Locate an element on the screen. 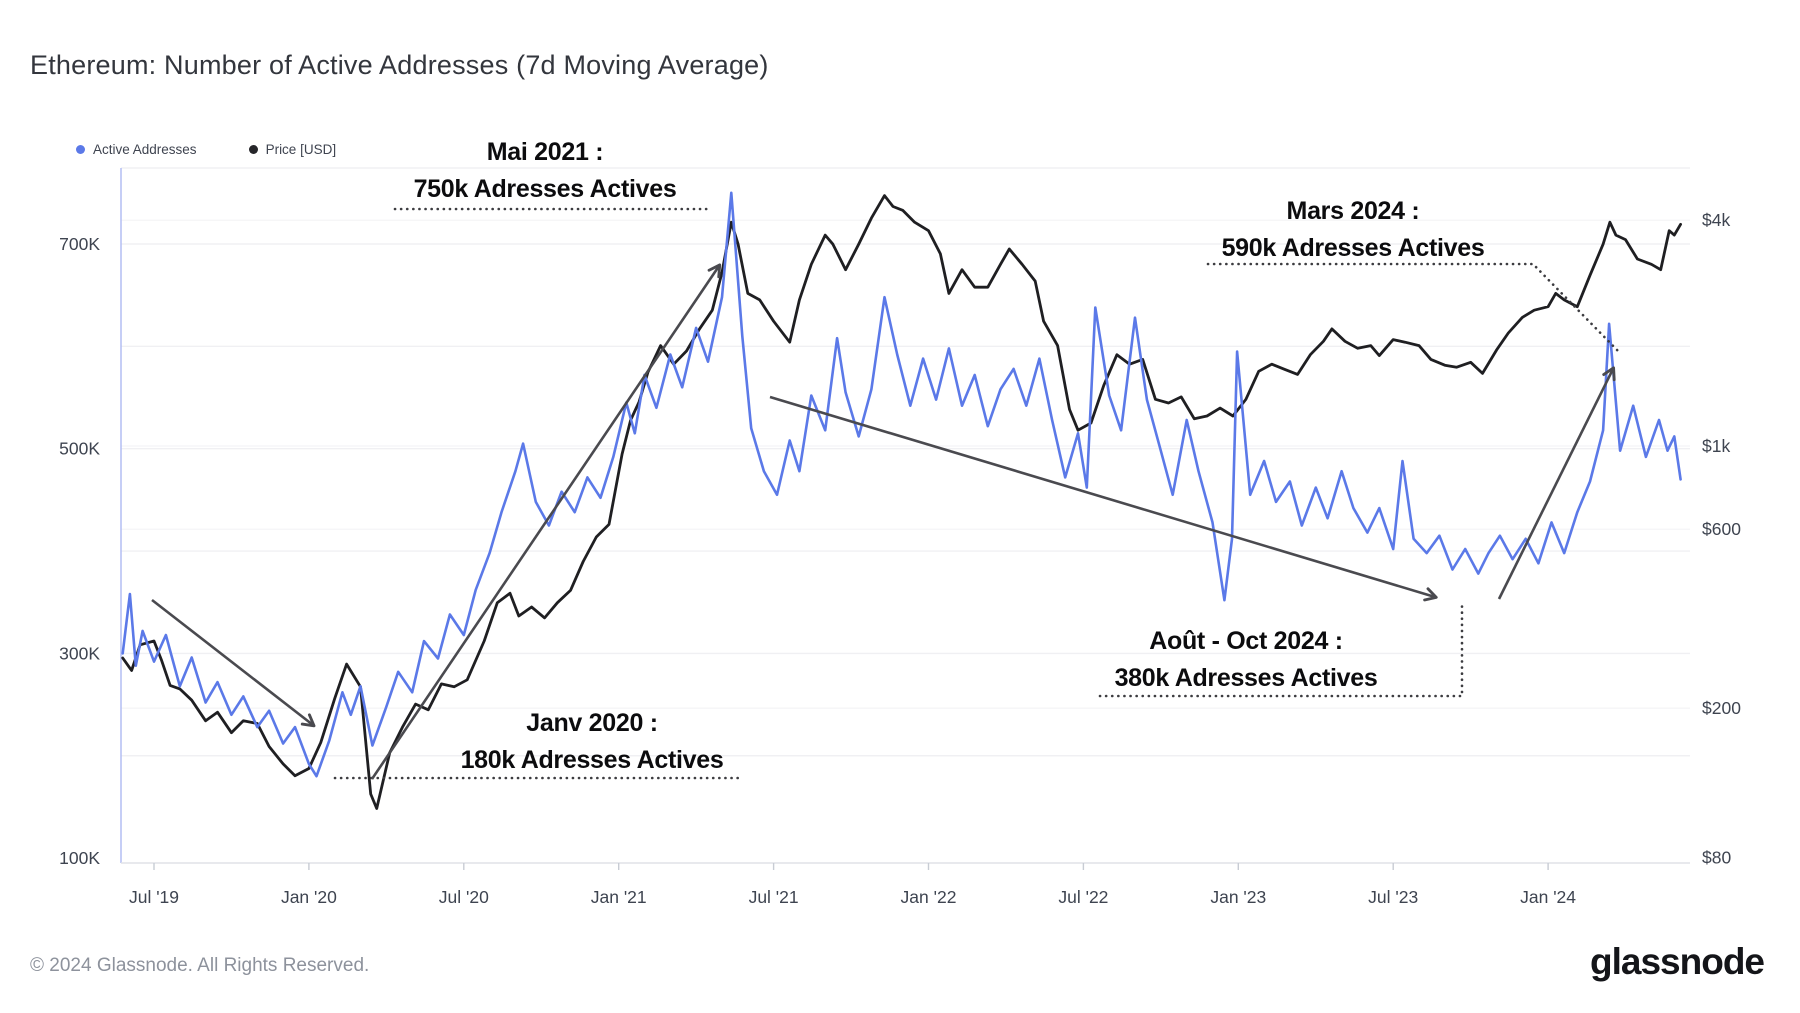  legend-label-price-usd: Price [USD] is located at coordinates (301, 149).